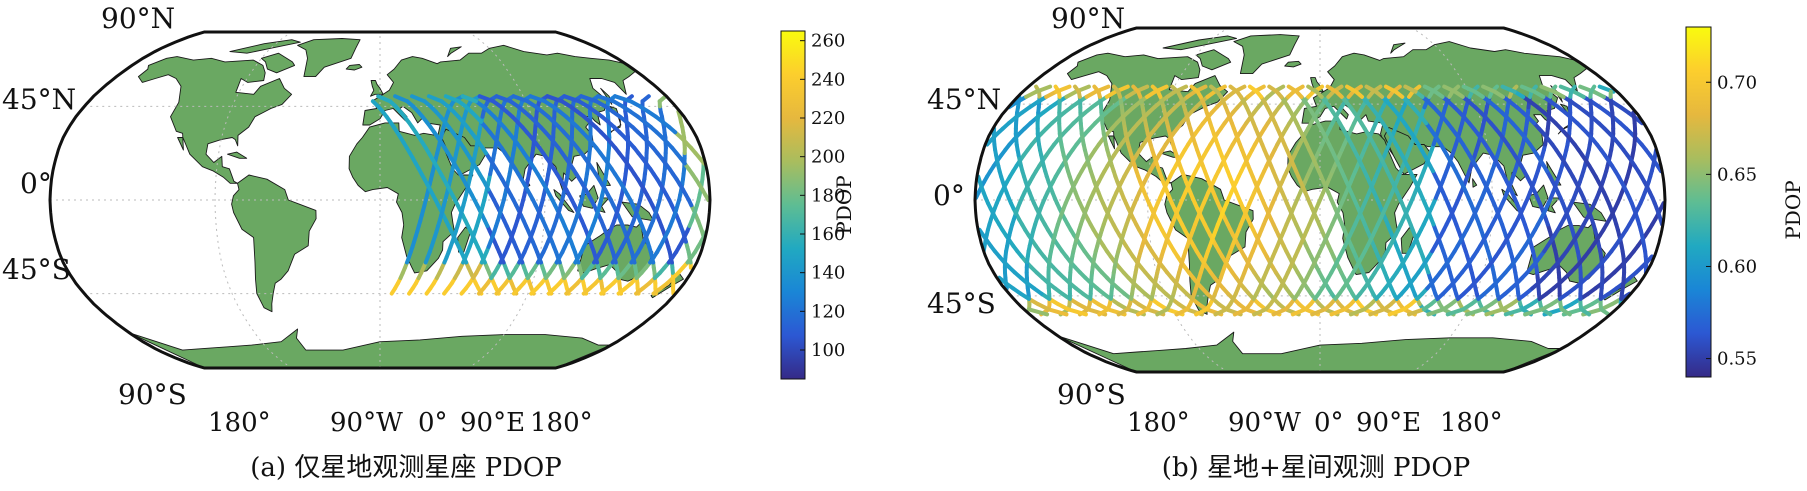 The height and width of the screenshot is (491, 1807). Describe the element at coordinates (828, 195) in the screenshot. I see `colorbar-tick-label-a-4: 180` at that location.